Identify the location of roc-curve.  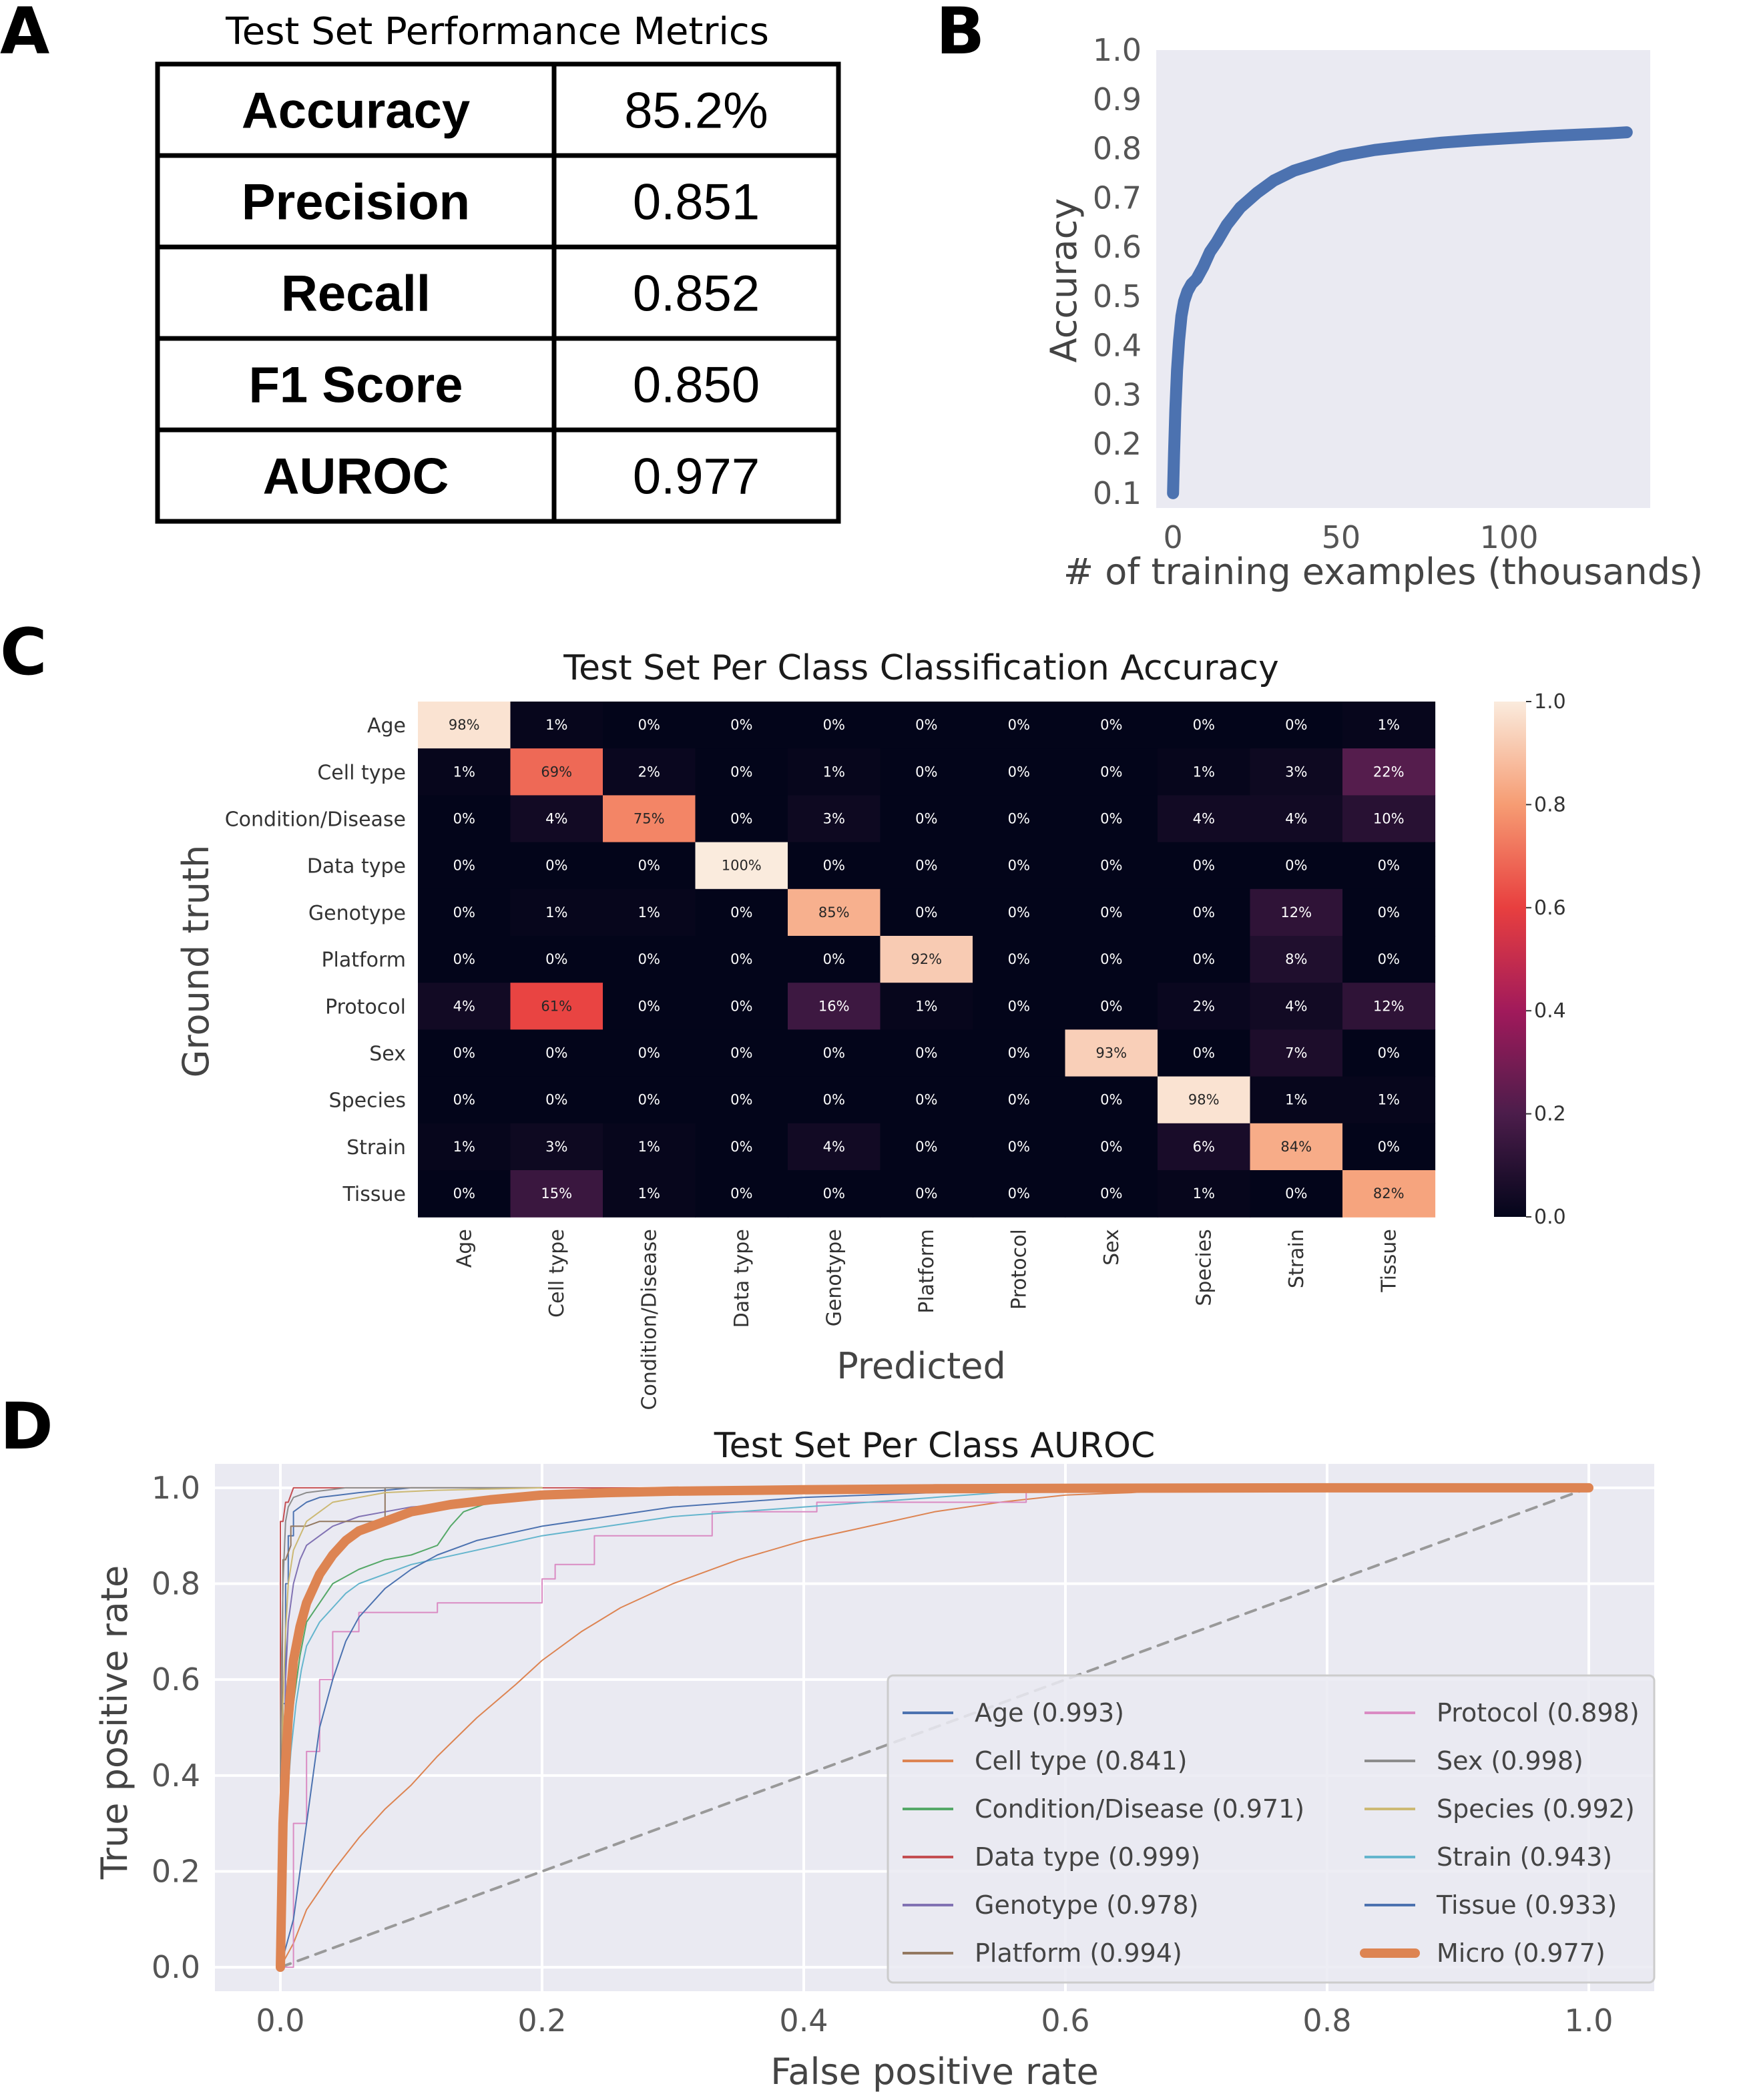
(411, 1727).